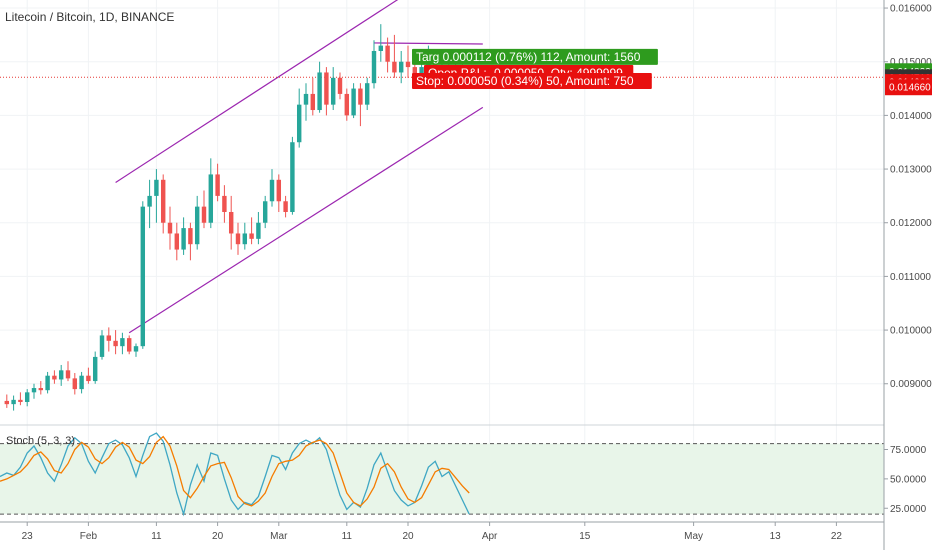 Image resolution: width=932 pixels, height=550 pixels. I want to click on order-label-0: Targ 0.000112 (0.76%) 112, Amount: 1560, so click(535, 56).